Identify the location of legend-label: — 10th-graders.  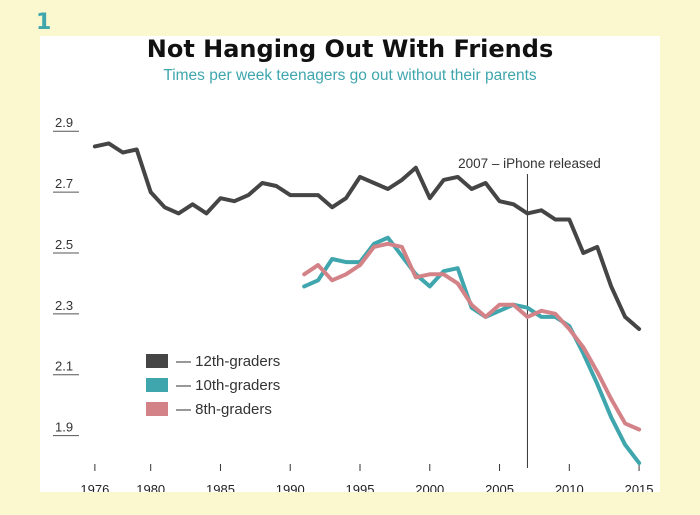
(228, 385).